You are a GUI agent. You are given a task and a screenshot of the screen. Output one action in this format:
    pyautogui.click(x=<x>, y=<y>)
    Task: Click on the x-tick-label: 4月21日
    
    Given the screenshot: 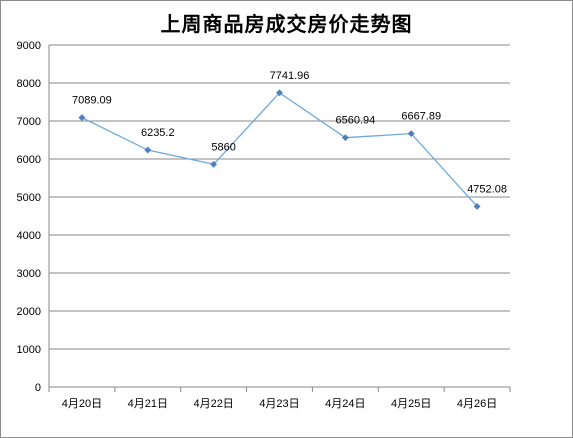 What is the action you would take?
    pyautogui.click(x=148, y=404)
    